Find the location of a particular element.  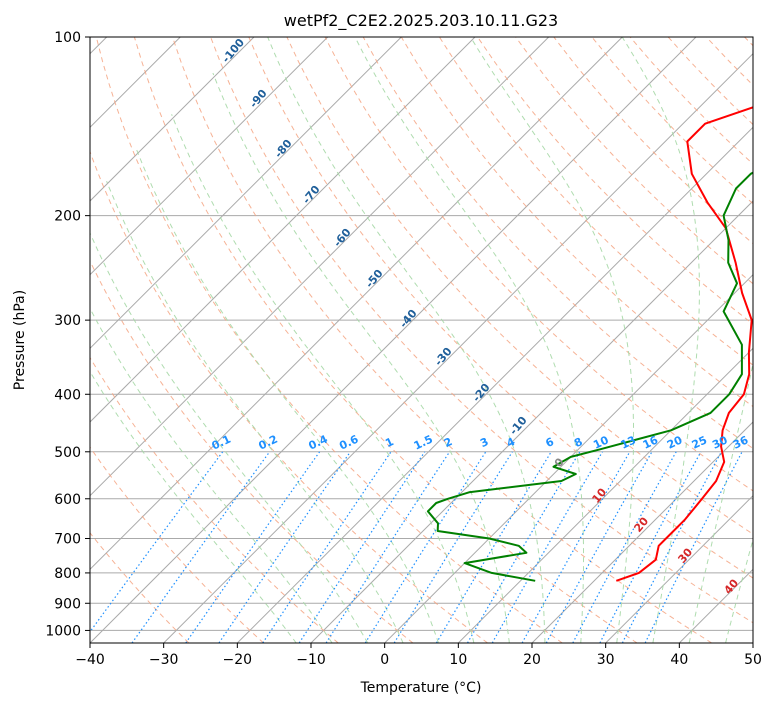

x-axis: −40 −30 −20 −10 0 10 20 30 40 50 is located at coordinates (418, 655).